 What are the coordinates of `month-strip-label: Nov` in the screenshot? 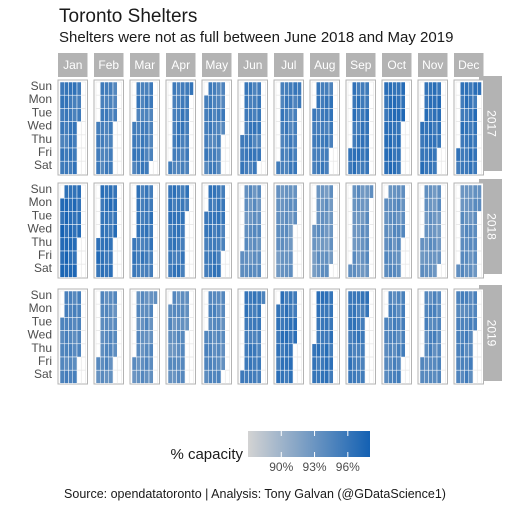 It's located at (432, 65).